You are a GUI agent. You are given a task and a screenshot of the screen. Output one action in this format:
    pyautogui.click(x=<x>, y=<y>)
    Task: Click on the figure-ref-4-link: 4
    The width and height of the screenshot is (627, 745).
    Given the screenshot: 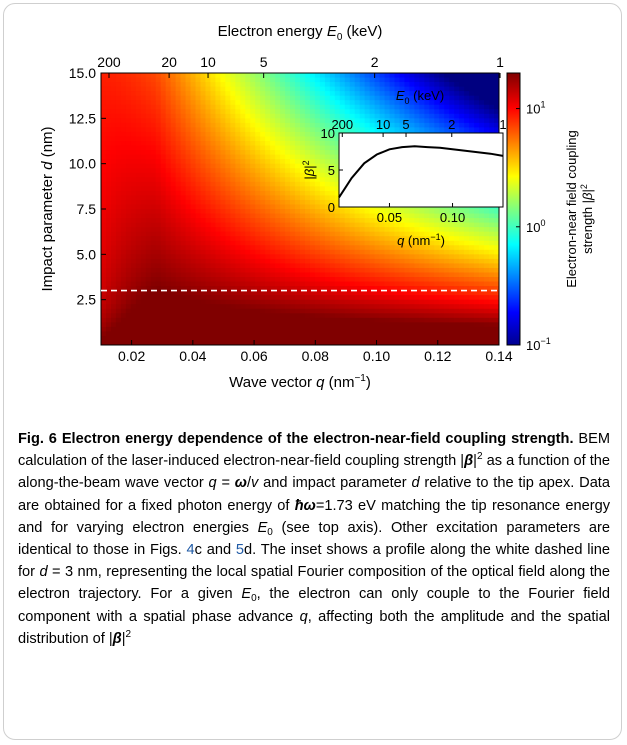 What is the action you would take?
    pyautogui.click(x=190, y=550)
    